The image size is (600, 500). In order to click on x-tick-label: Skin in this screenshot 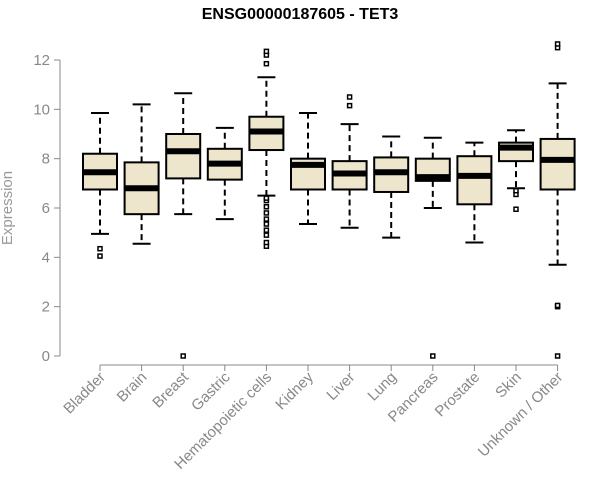, I will do `click(508, 385)`.